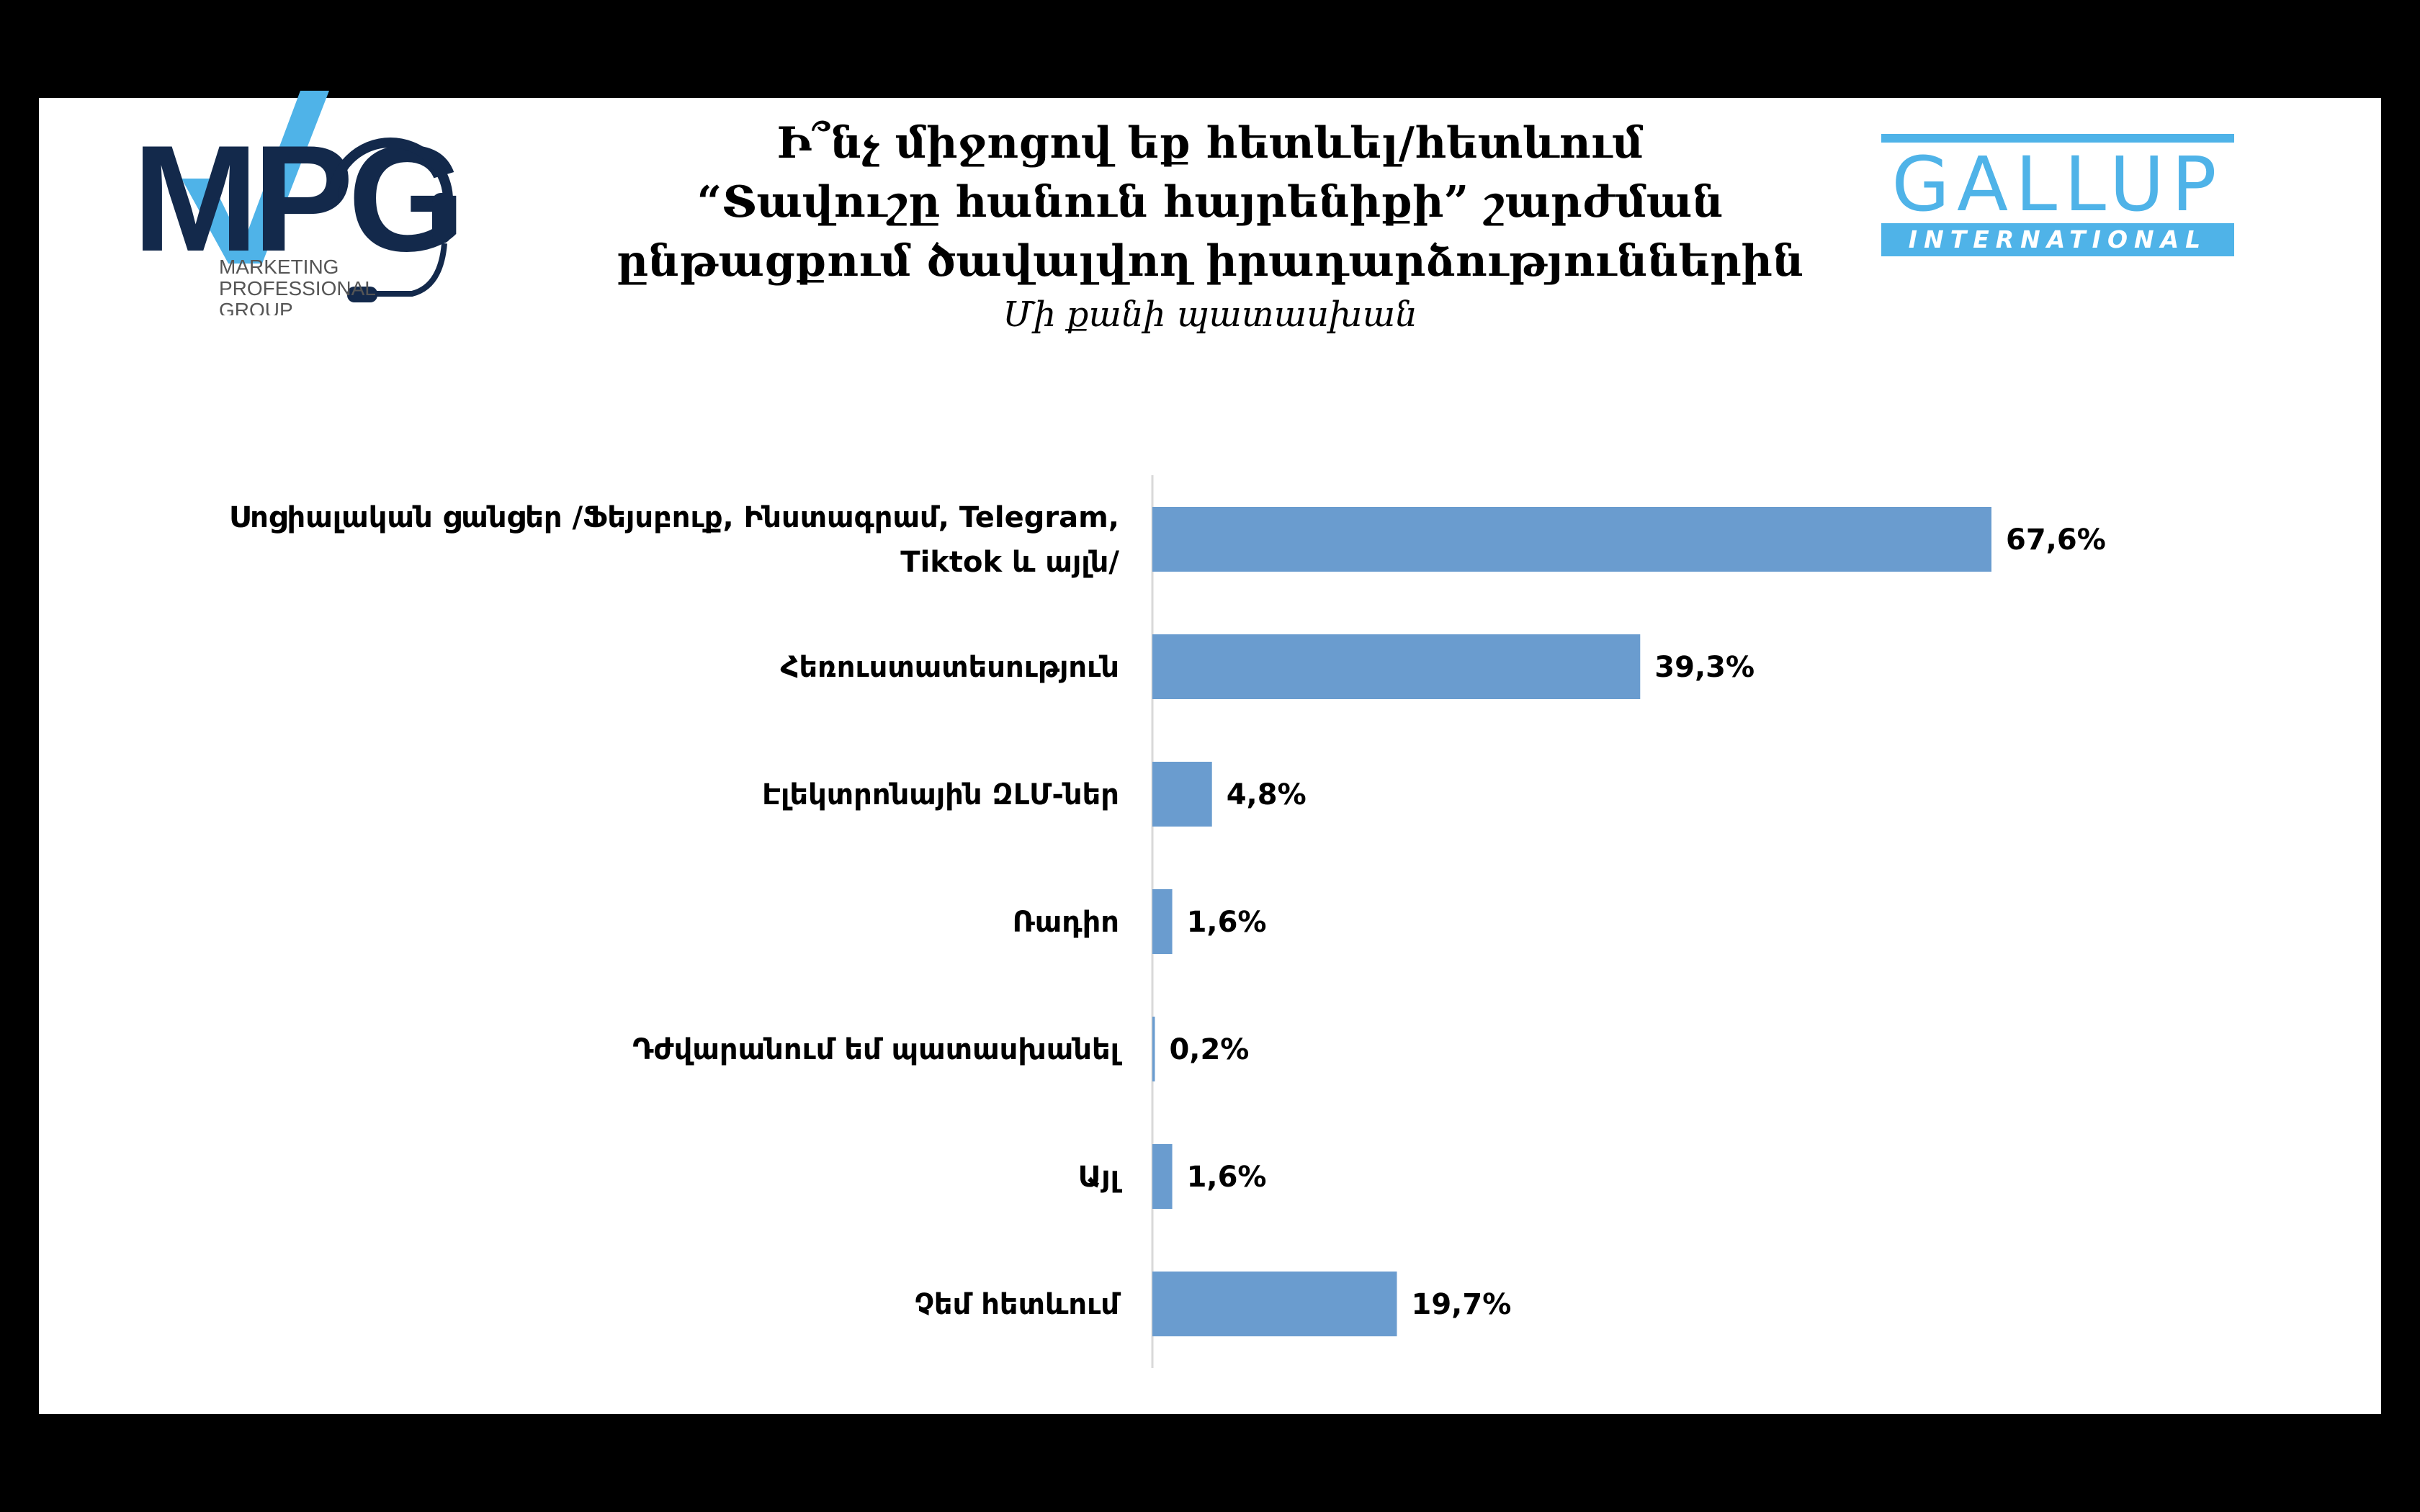  I want to click on gallup-top-bar, so click(2057, 138).